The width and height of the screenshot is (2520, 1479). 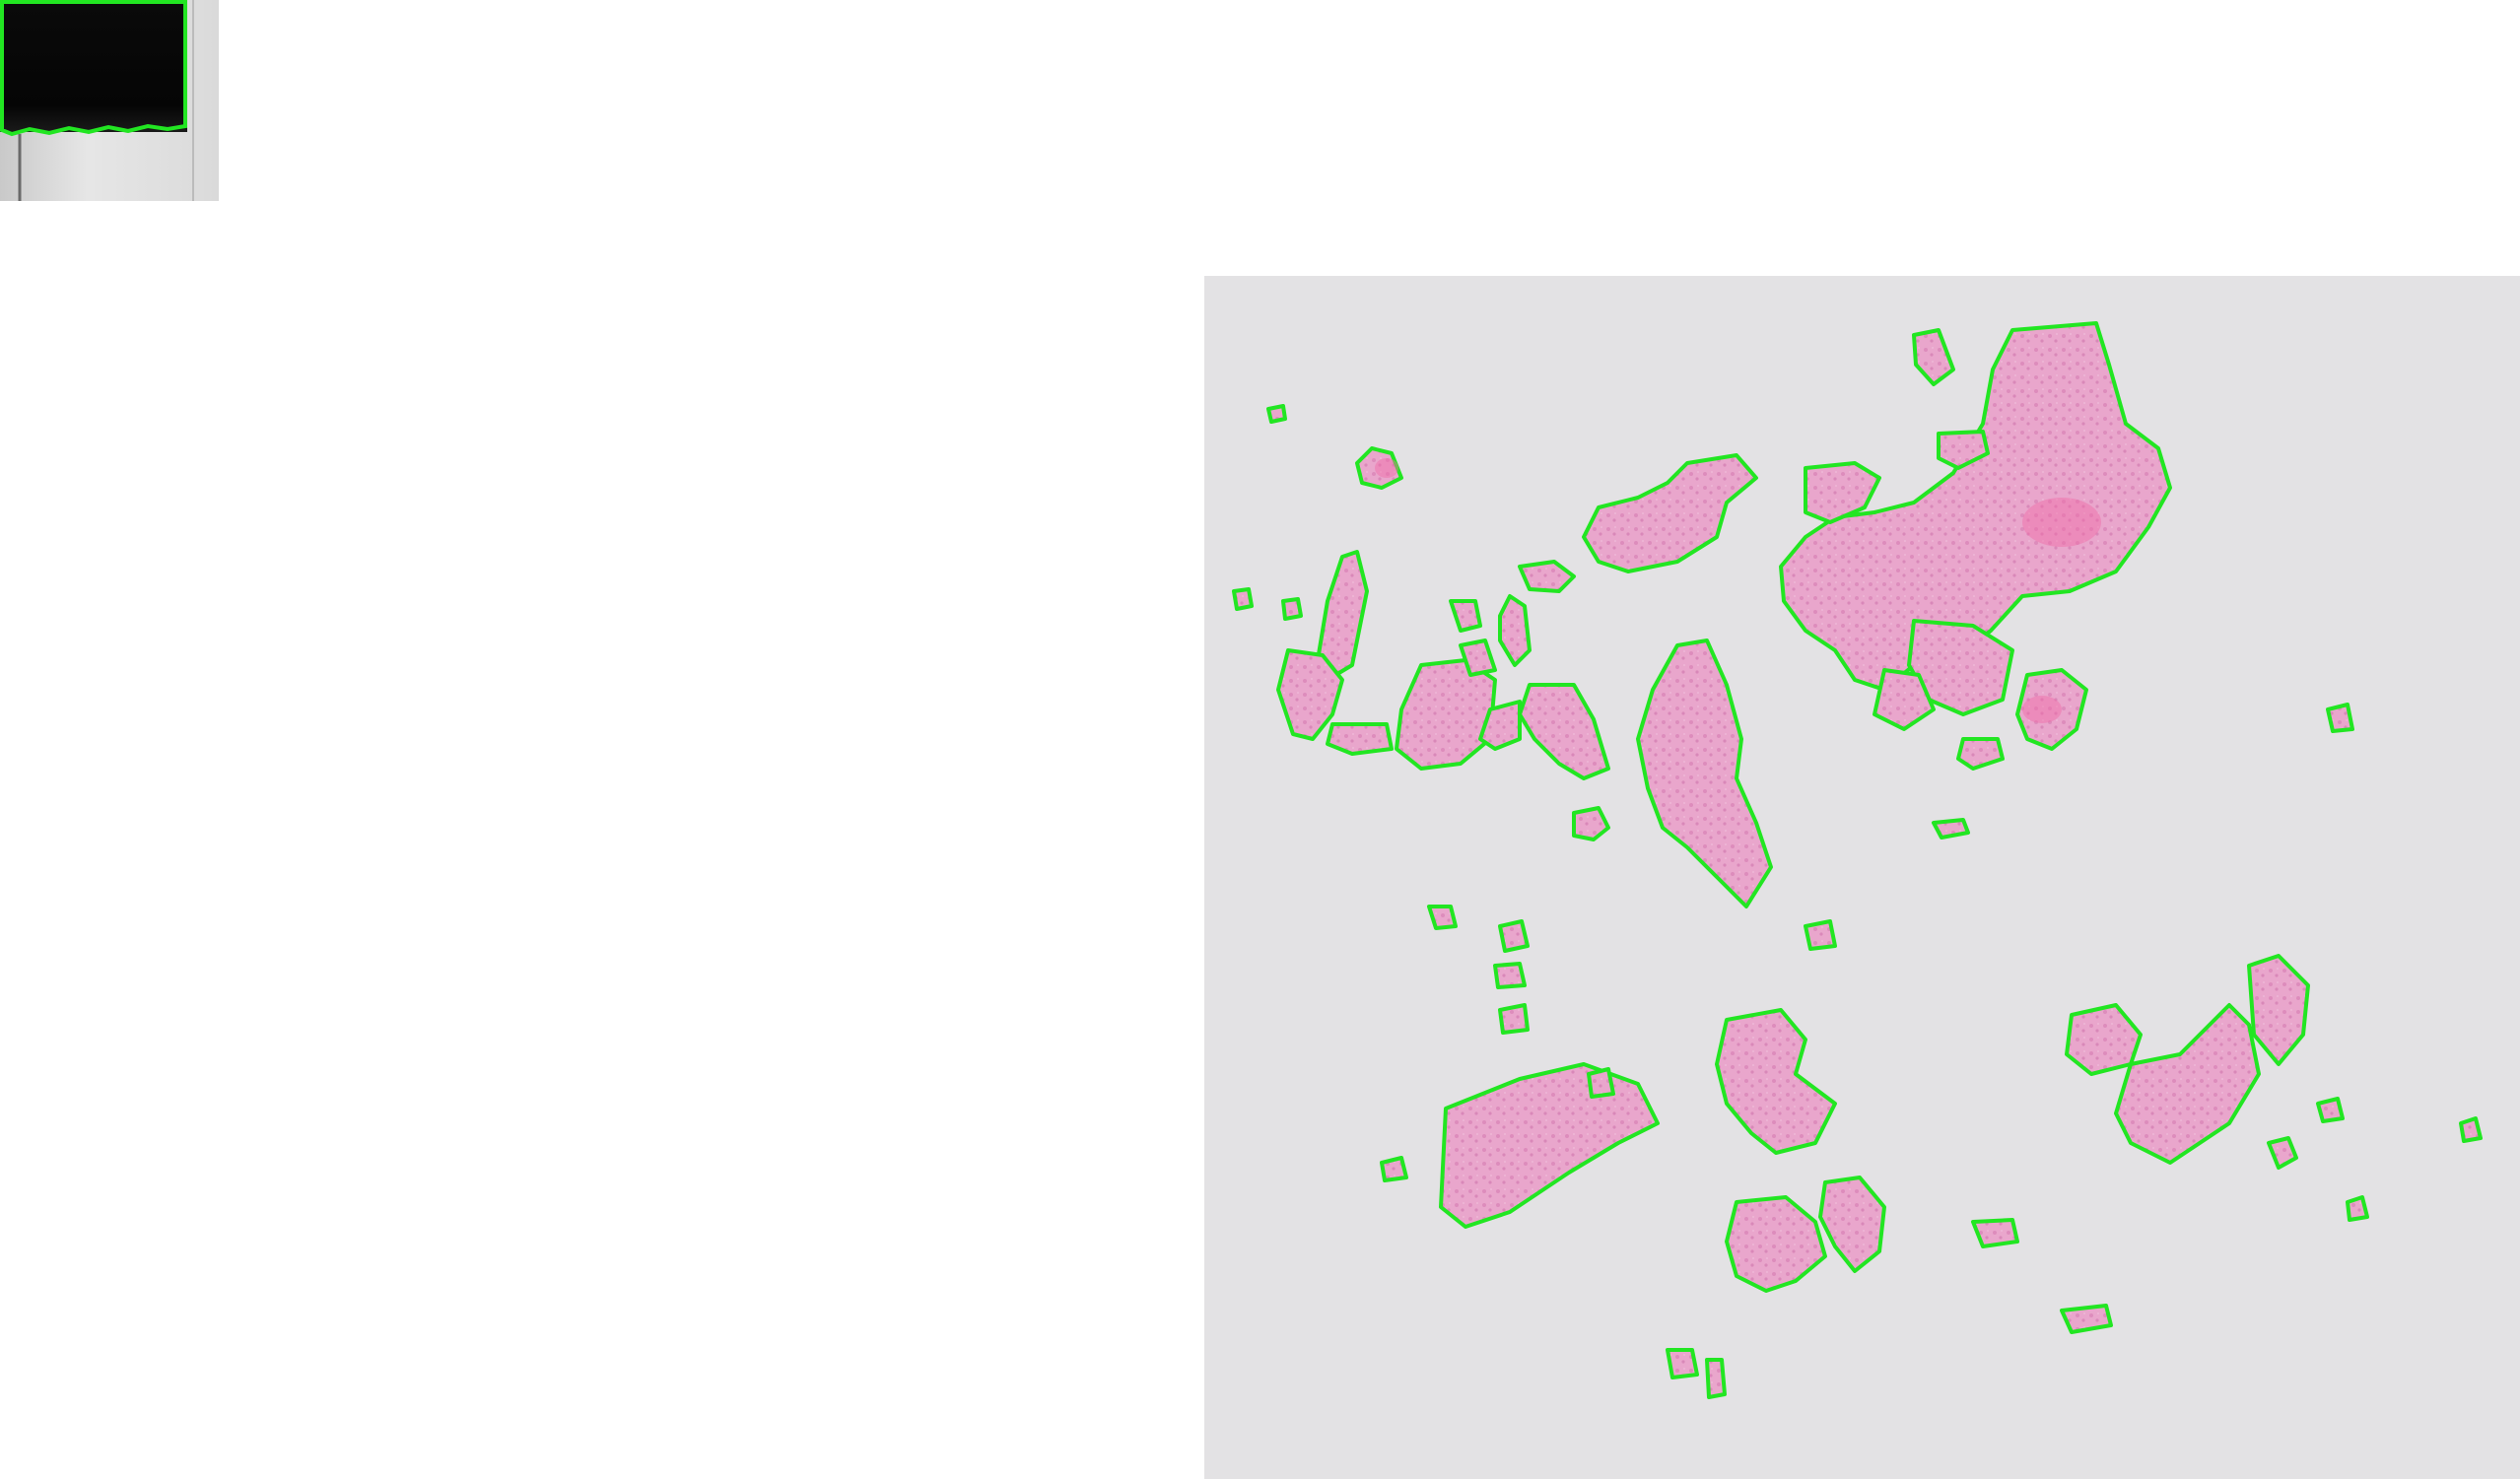 I want to click on label-dark-region, so click(x=93, y=66).